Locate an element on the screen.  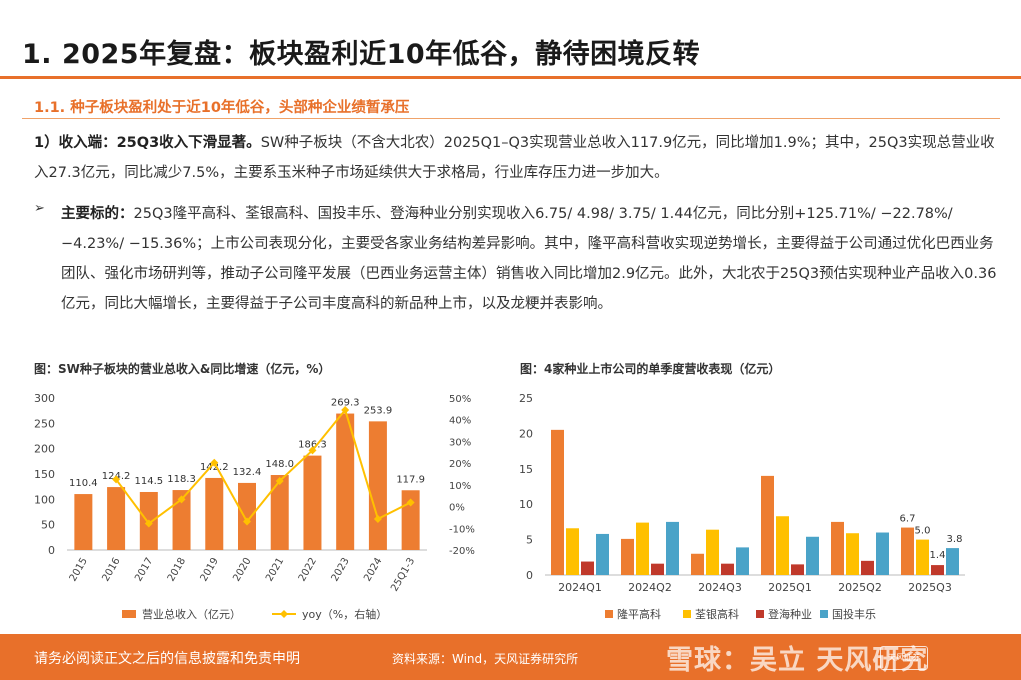
revenue-data-label: 110.4 is located at coordinates (83, 483).